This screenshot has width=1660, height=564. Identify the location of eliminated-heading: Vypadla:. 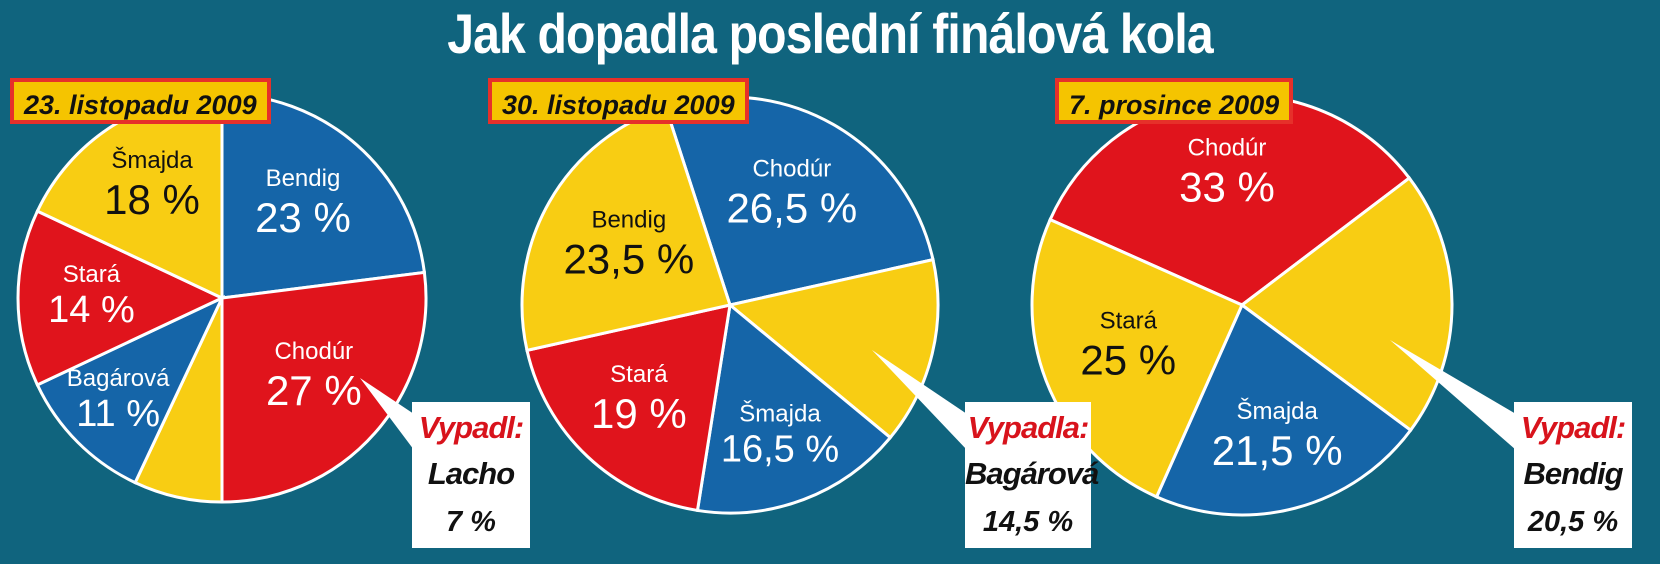
(1028, 427).